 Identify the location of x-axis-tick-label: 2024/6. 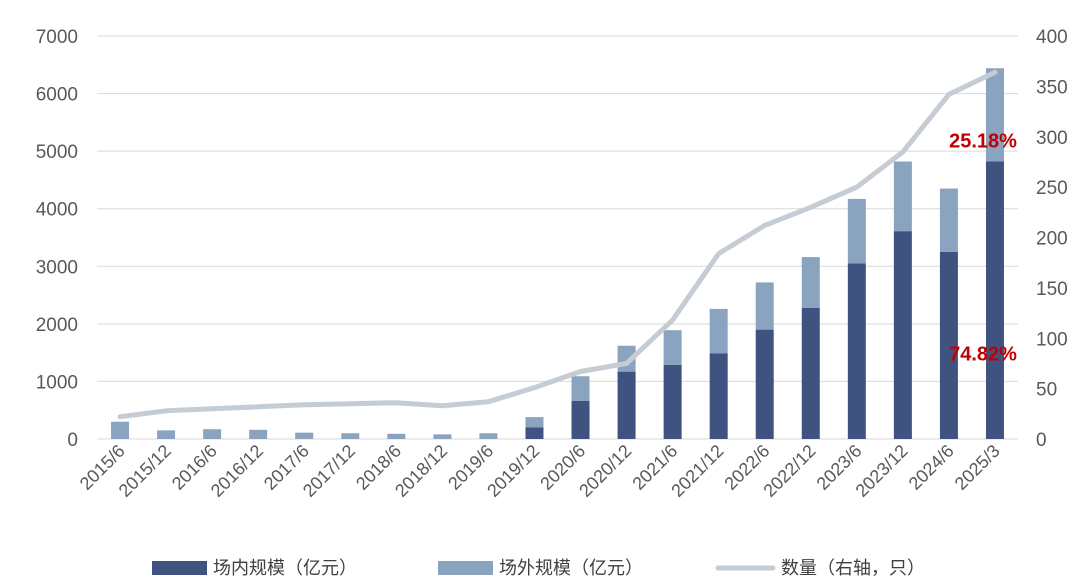
(931, 467).